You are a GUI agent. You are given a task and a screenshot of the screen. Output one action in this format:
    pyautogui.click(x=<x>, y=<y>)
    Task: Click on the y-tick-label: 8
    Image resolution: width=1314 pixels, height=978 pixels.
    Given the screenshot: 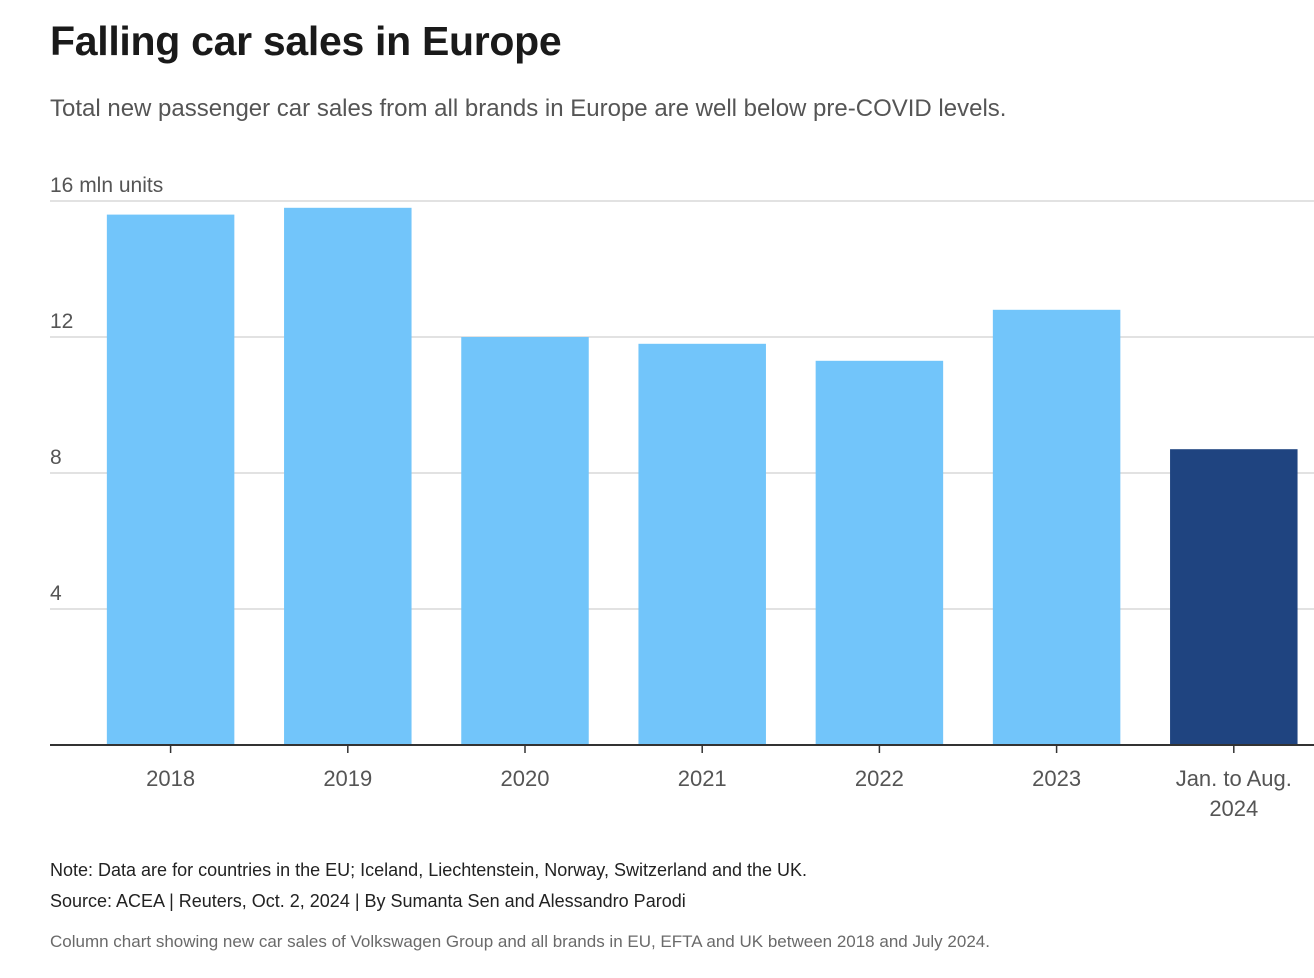 What is the action you would take?
    pyautogui.click(x=56, y=457)
    